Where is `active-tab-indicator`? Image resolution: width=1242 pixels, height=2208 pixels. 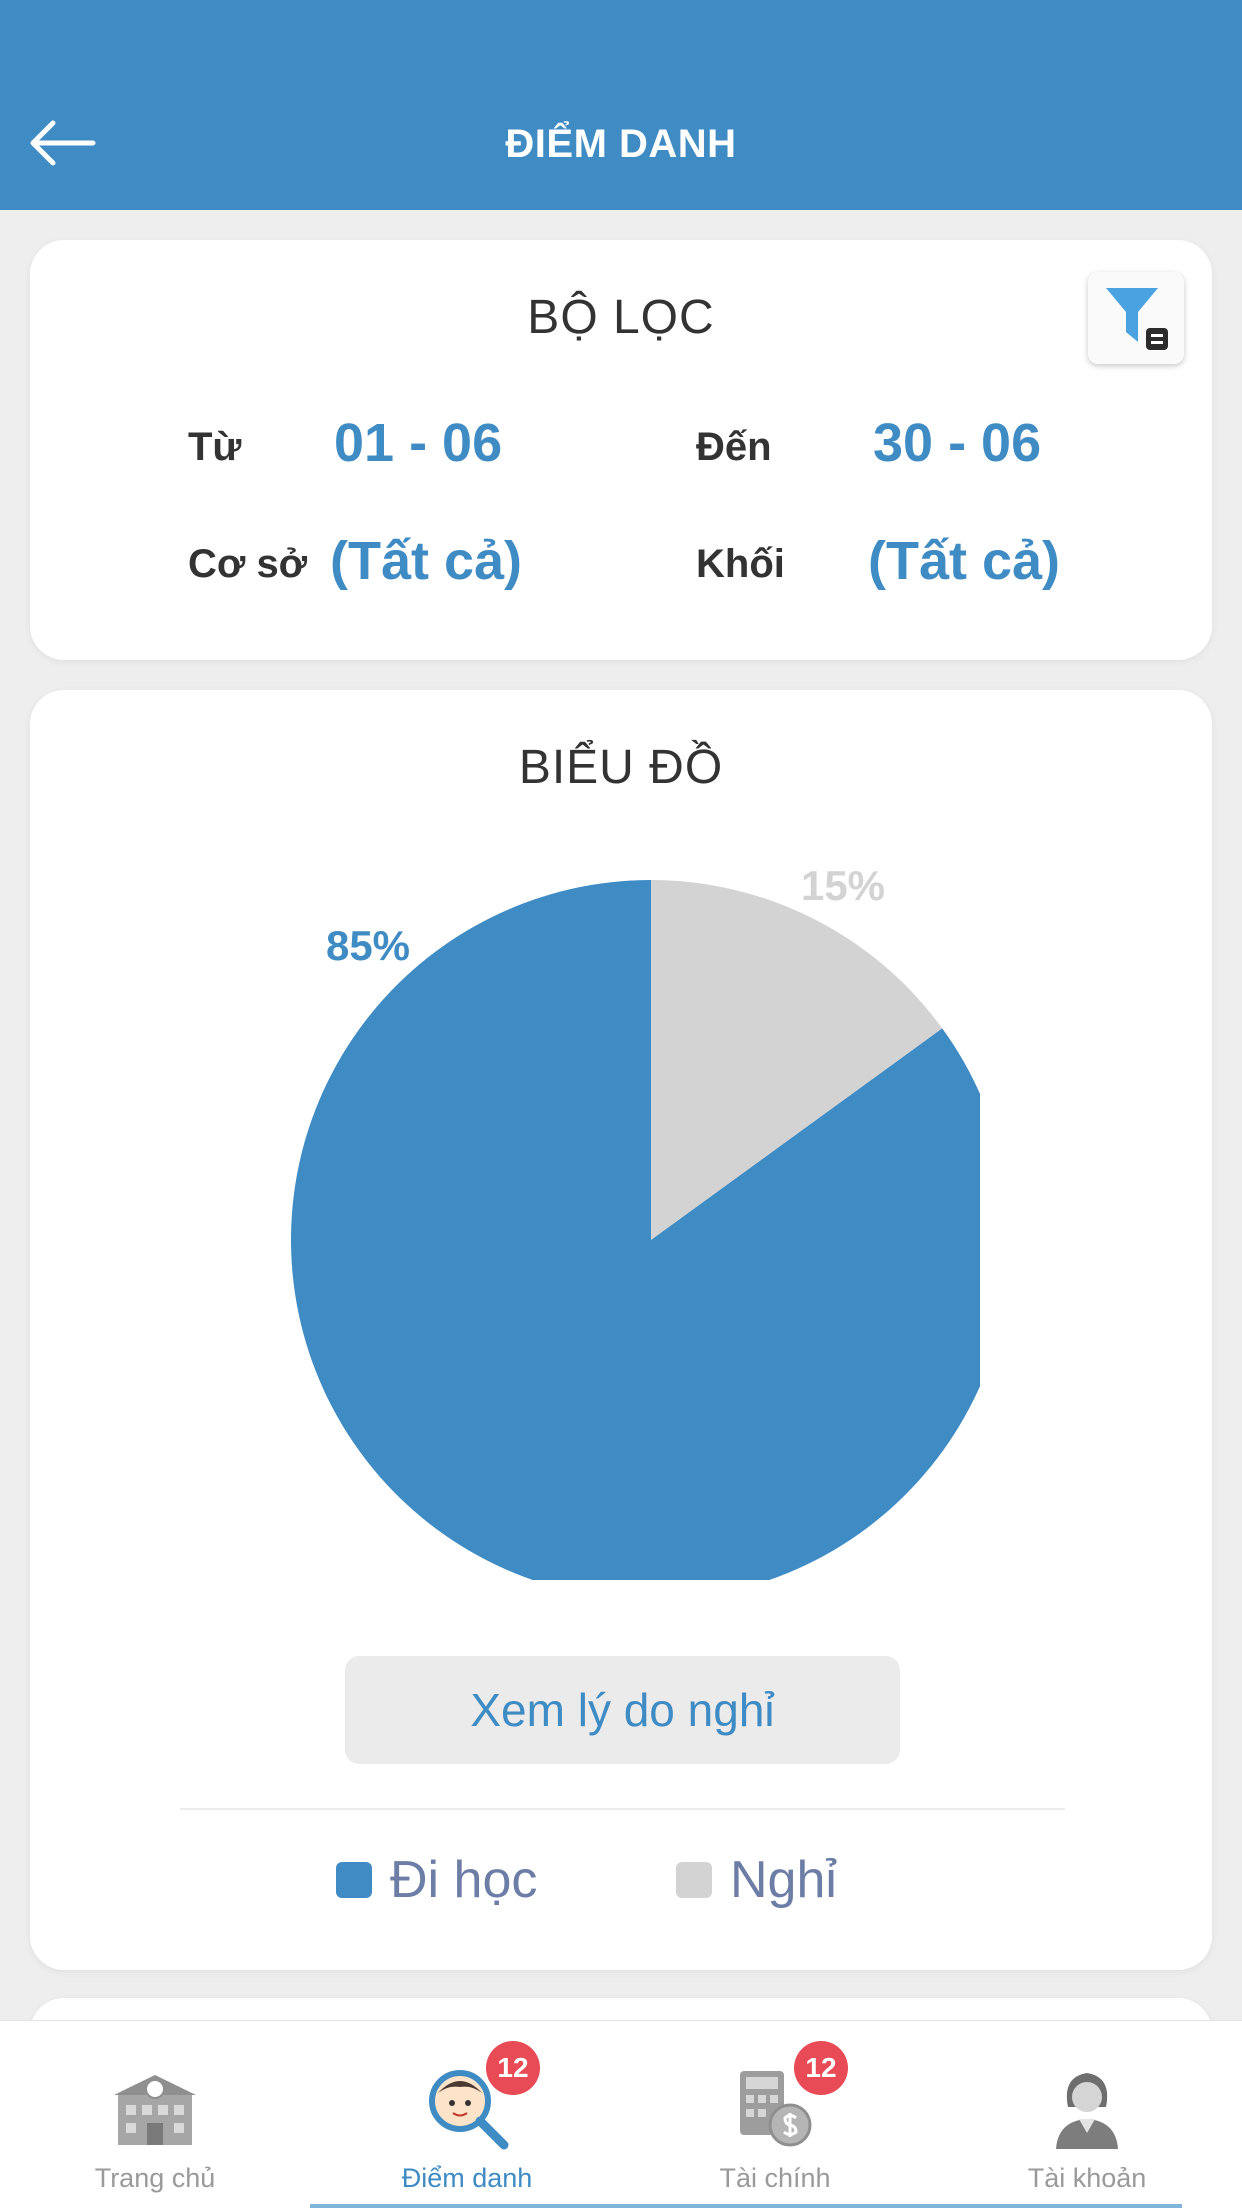 active-tab-indicator is located at coordinates (746, 2206).